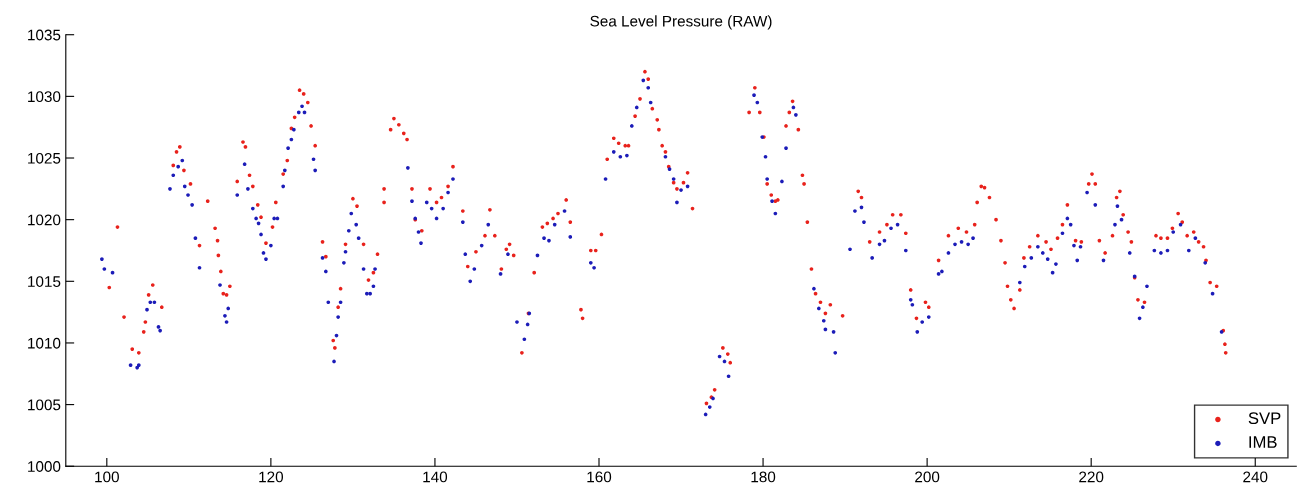 The height and width of the screenshot is (496, 1316). Describe the element at coordinates (927, 477) in the screenshot. I see `x-tick-label: 200` at that location.